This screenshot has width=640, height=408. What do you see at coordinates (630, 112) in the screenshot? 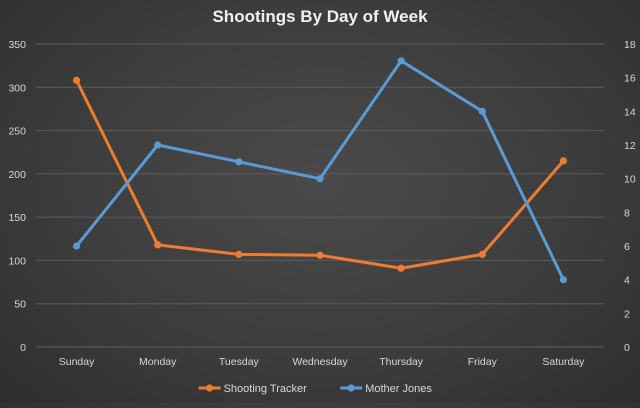
I see `y-right-tick-label: 14` at bounding box center [630, 112].